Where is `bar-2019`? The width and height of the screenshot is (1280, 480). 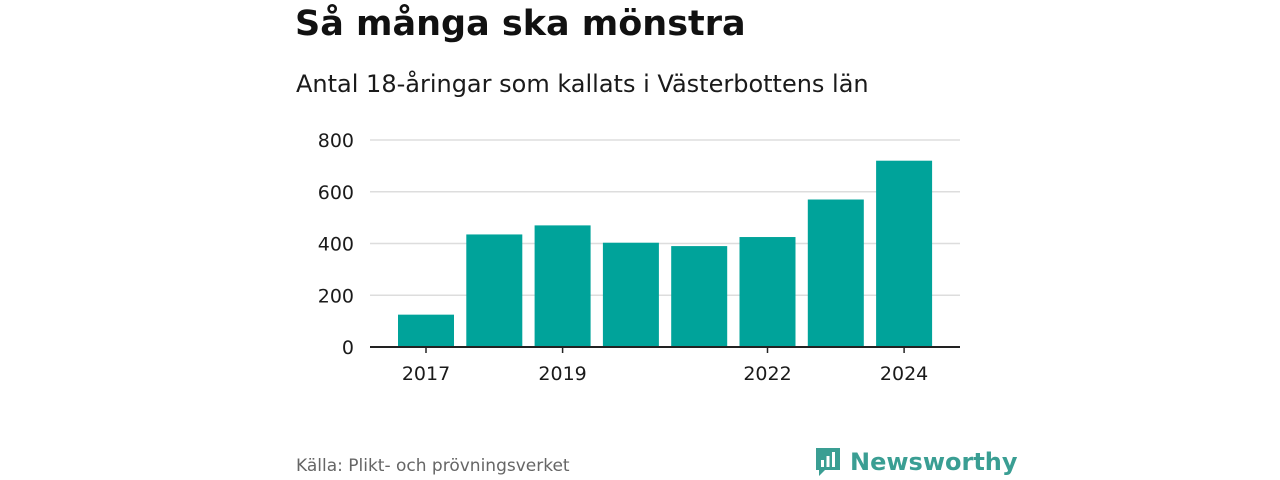
bar-2019 is located at coordinates (562, 286).